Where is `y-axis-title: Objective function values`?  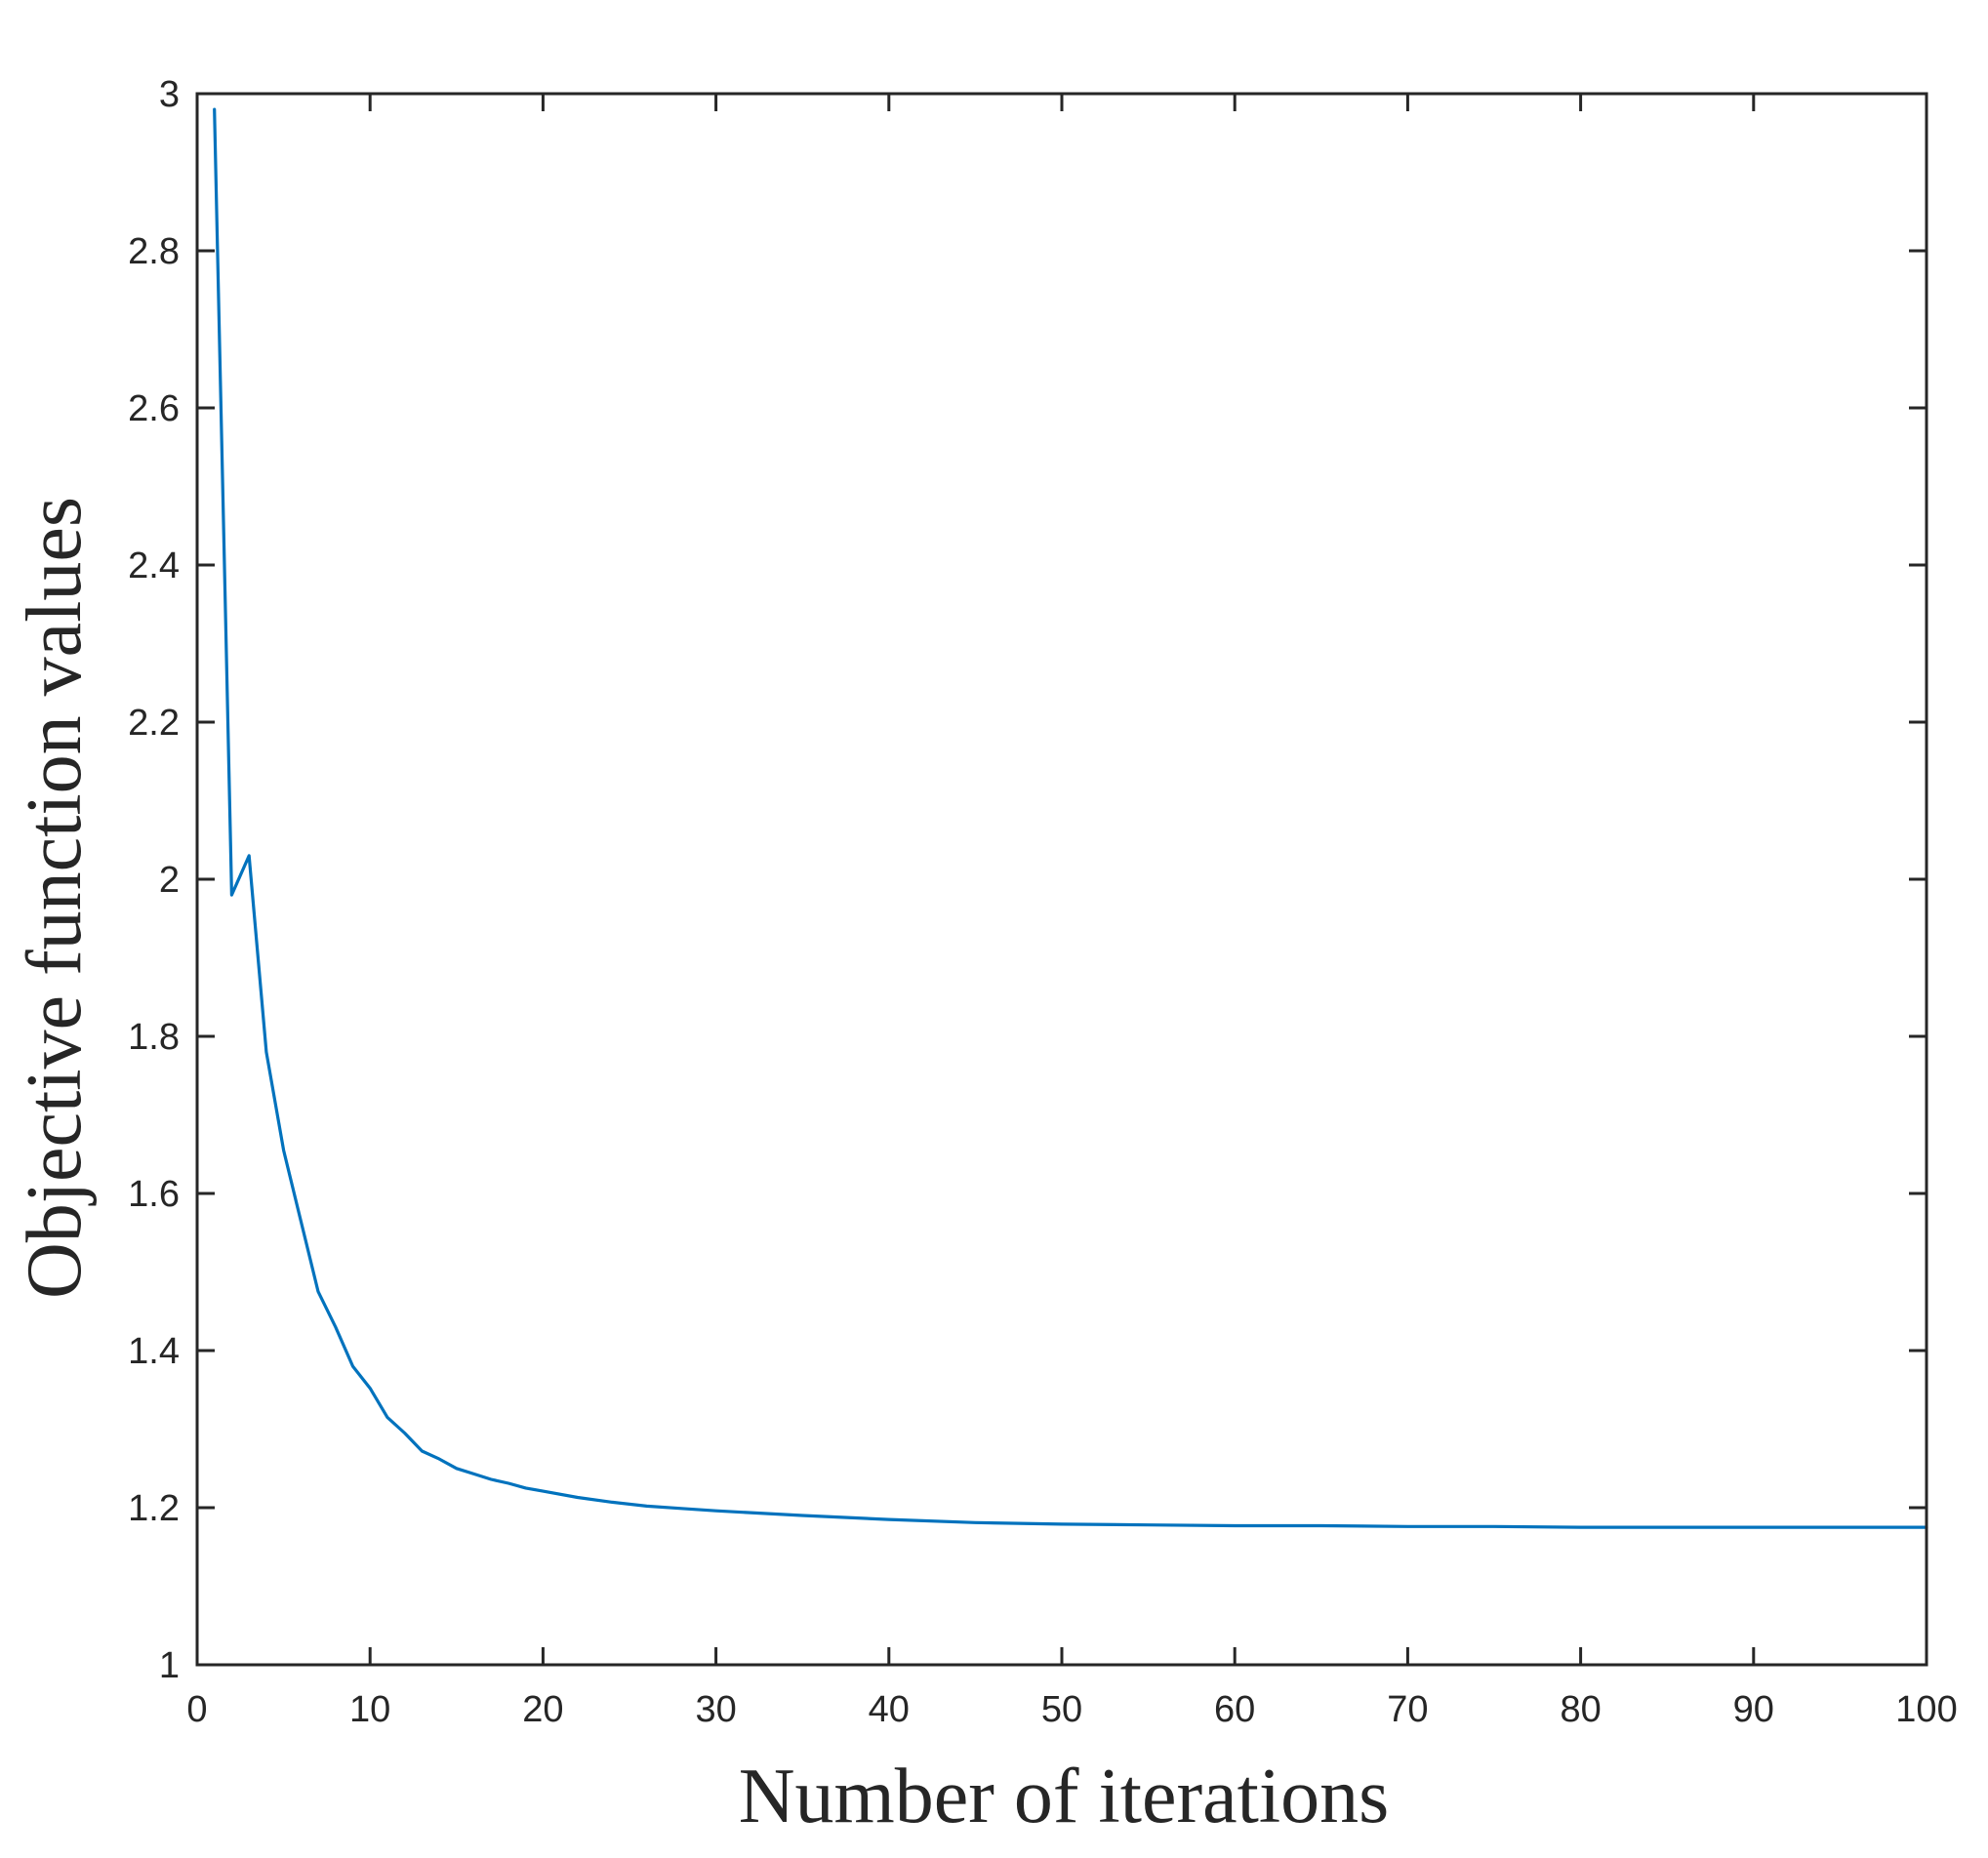 y-axis-title: Objective function values is located at coordinates (55, 898).